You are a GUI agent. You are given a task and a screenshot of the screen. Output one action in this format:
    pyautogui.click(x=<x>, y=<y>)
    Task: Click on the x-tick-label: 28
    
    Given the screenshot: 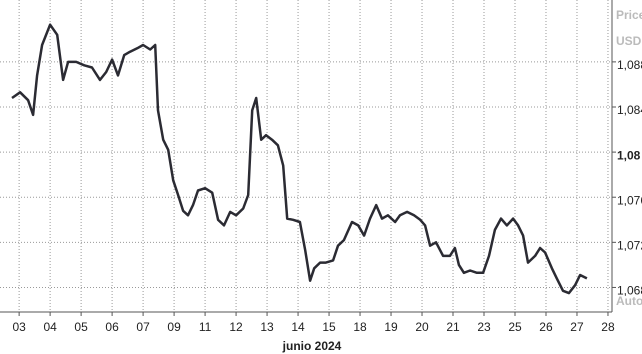 What is the action you would take?
    pyautogui.click(x=608, y=327)
    